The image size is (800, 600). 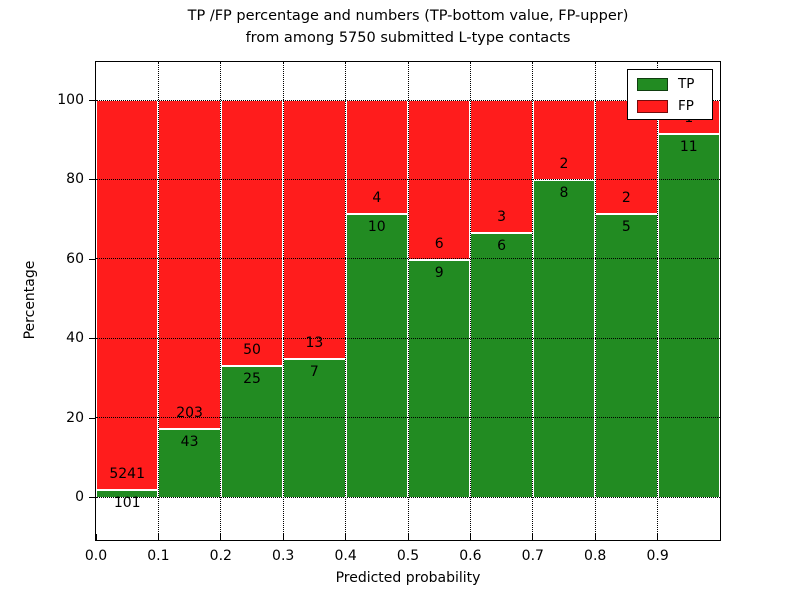 I want to click on bar-fp-count-label: 50, so click(x=252, y=349).